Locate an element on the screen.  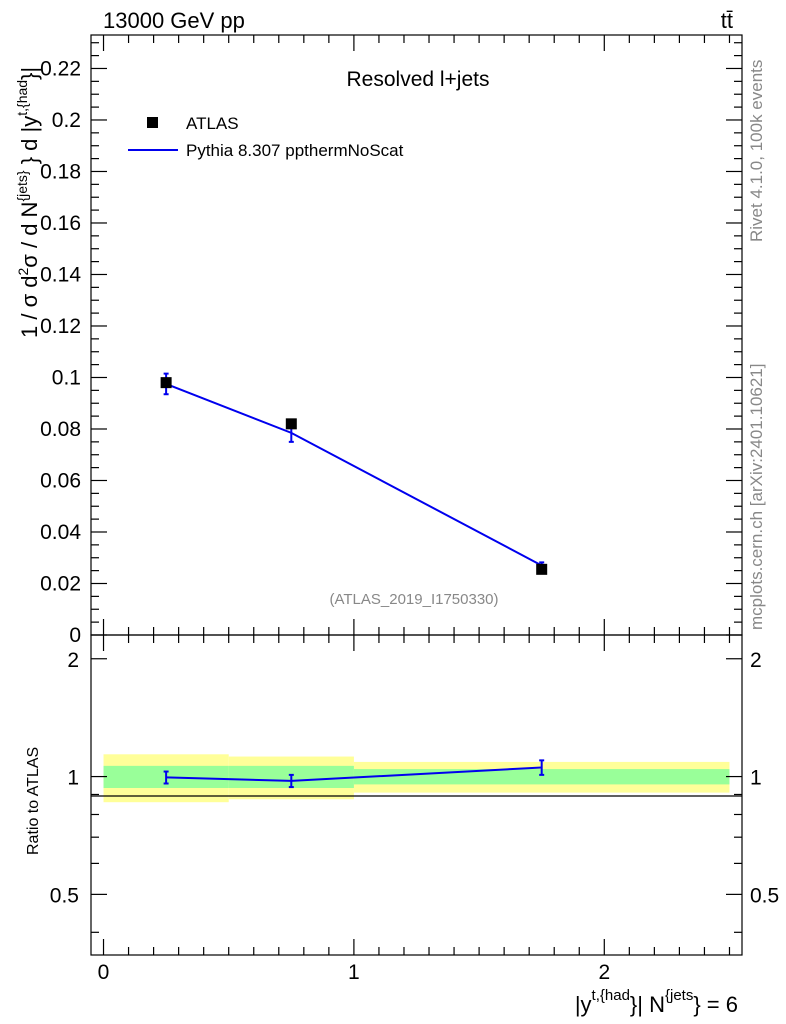
mc-series-line is located at coordinates (354, 474).